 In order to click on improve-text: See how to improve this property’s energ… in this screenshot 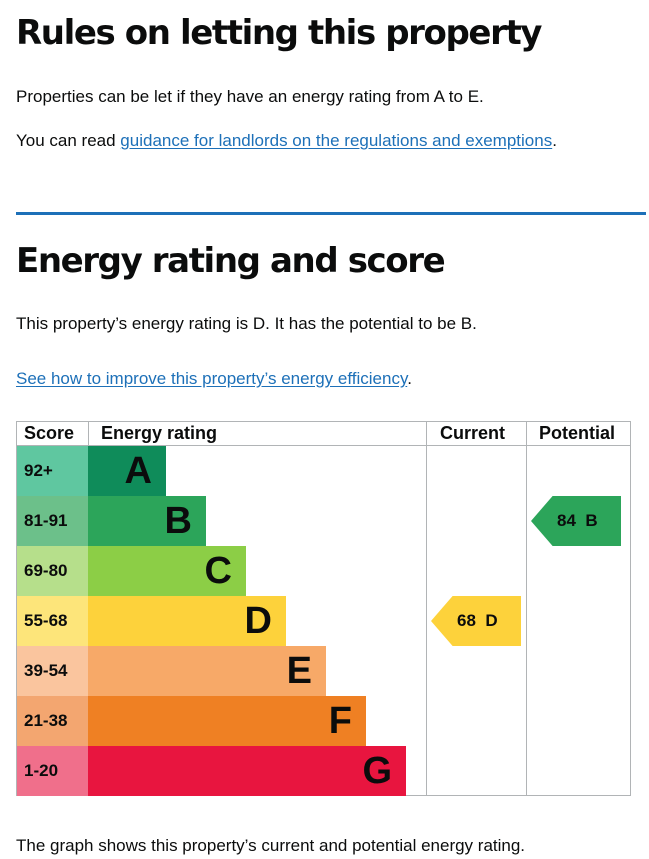, I will do `click(214, 379)`.